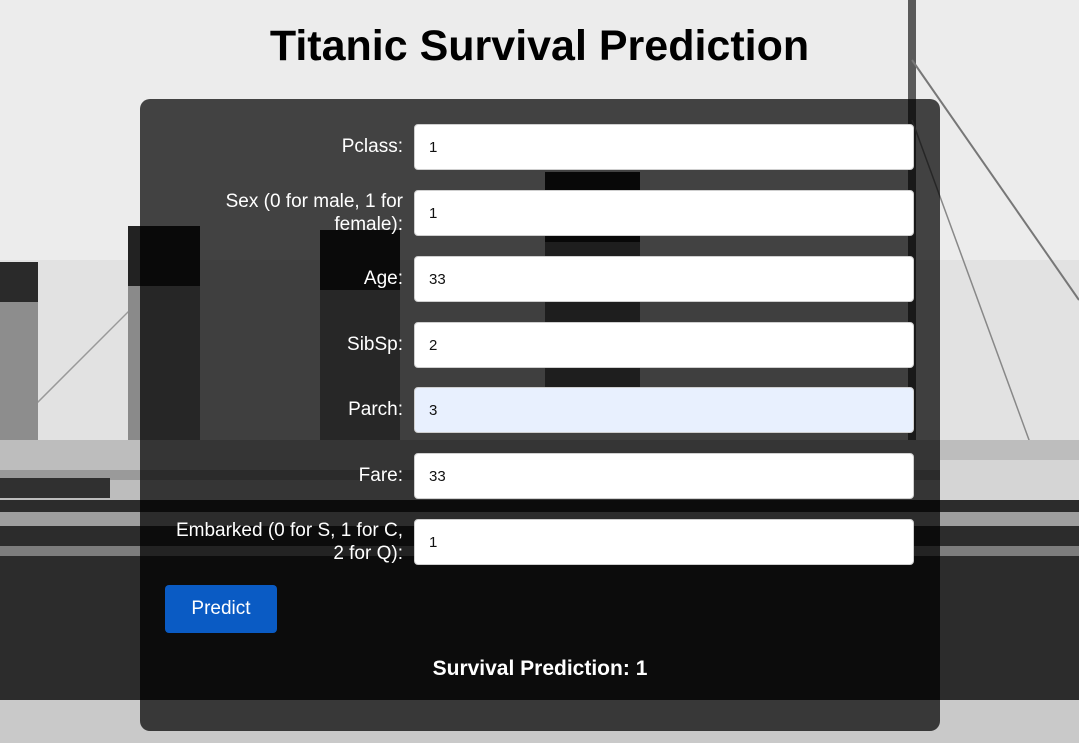 This screenshot has width=1079, height=743. I want to click on embarked-label: Embarked (0 for S, 1 for C, 2 for Q):, so click(289, 542).